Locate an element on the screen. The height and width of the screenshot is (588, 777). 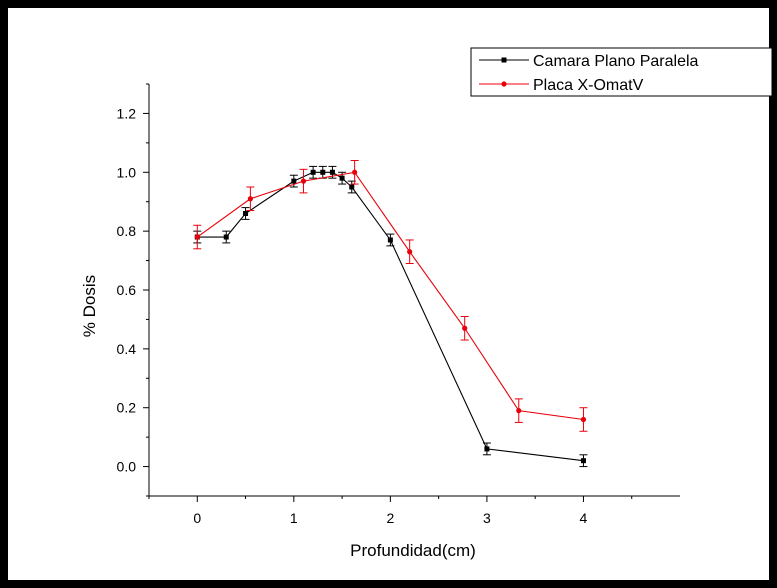
legend-label-camara: Camara Plano Paralela is located at coordinates (616, 61).